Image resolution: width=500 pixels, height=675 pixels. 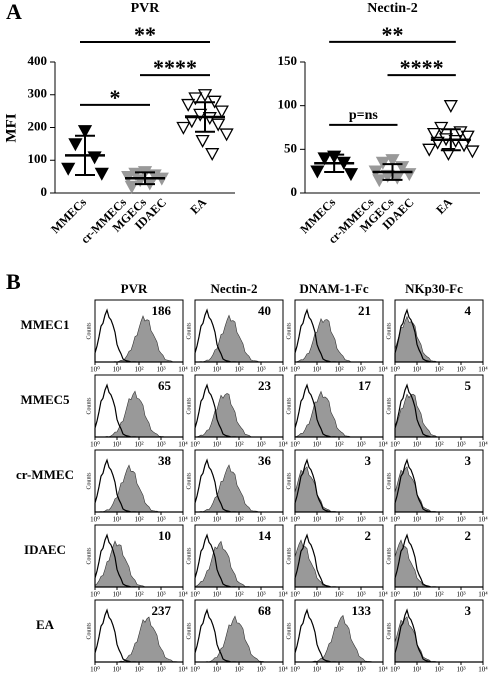 What do you see at coordinates (264, 310) in the screenshot?
I see `mfi-label: 40` at bounding box center [264, 310].